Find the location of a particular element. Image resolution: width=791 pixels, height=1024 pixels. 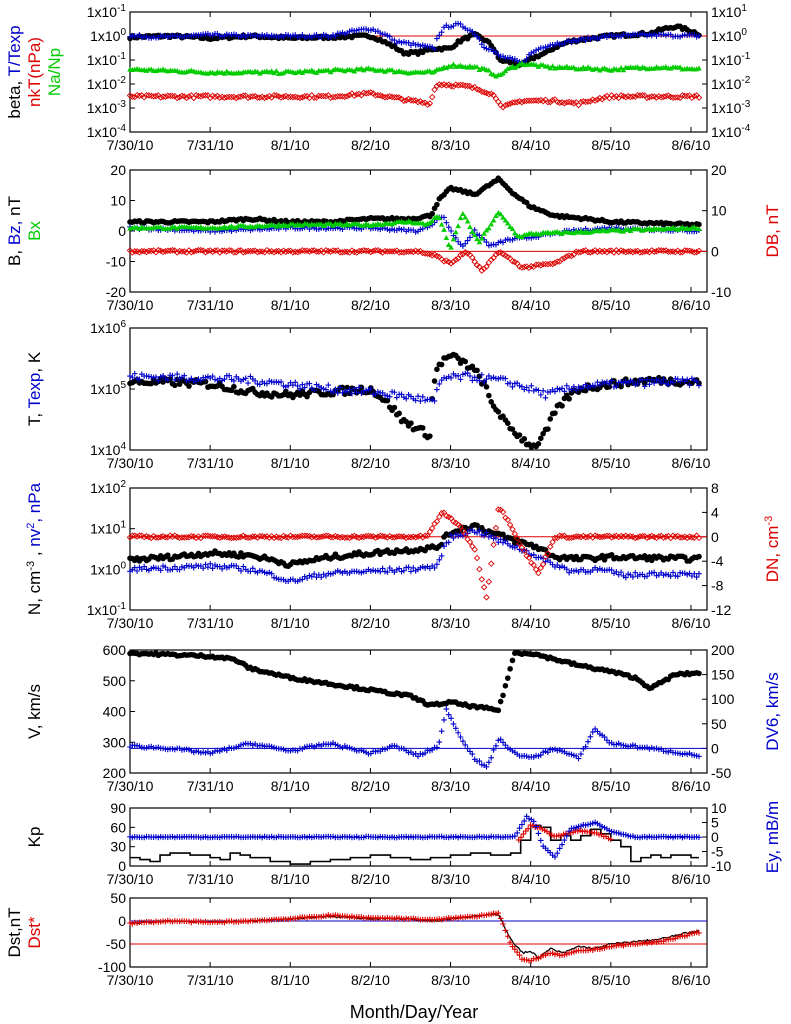

y-right-tick-label: -10 is located at coordinates (721, 292).